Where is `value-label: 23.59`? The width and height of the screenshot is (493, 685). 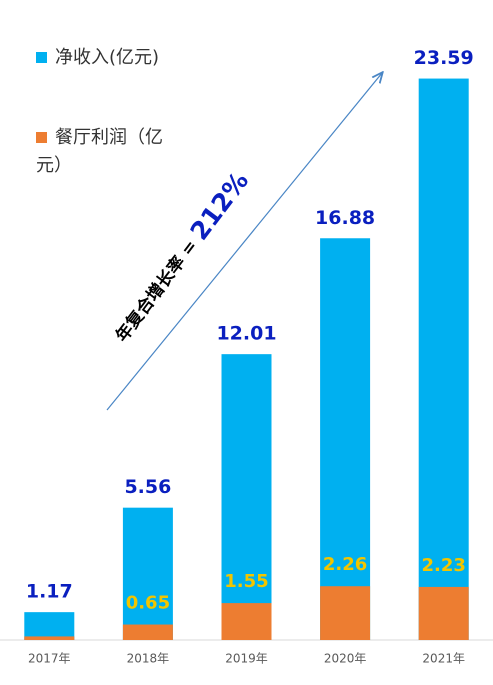 value-label: 23.59 is located at coordinates (444, 58).